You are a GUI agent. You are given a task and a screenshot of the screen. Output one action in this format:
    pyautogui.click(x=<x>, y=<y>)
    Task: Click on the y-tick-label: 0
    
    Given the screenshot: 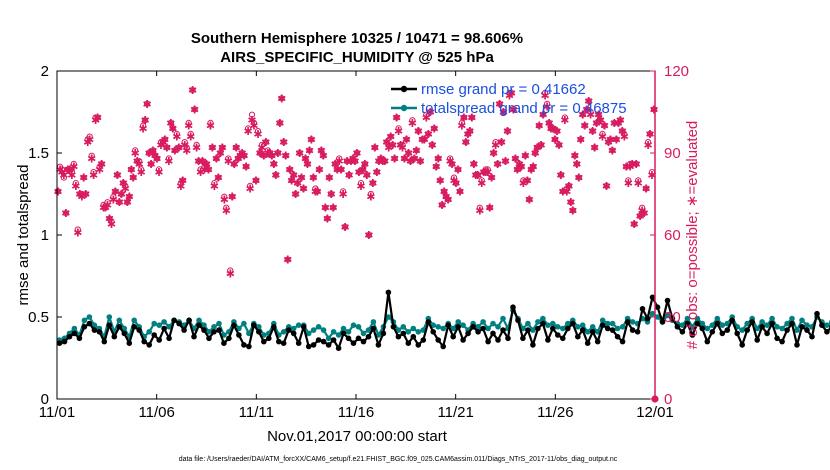 What is the action you would take?
    pyautogui.click(x=45, y=399)
    